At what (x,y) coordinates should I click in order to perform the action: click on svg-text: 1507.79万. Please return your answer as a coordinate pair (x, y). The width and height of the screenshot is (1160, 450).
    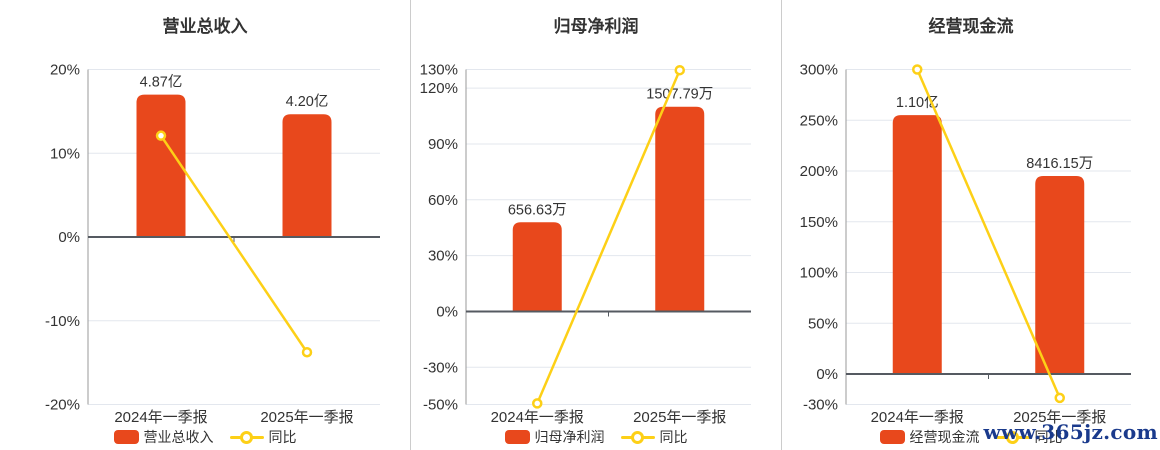
    Looking at the image, I should click on (679, 95).